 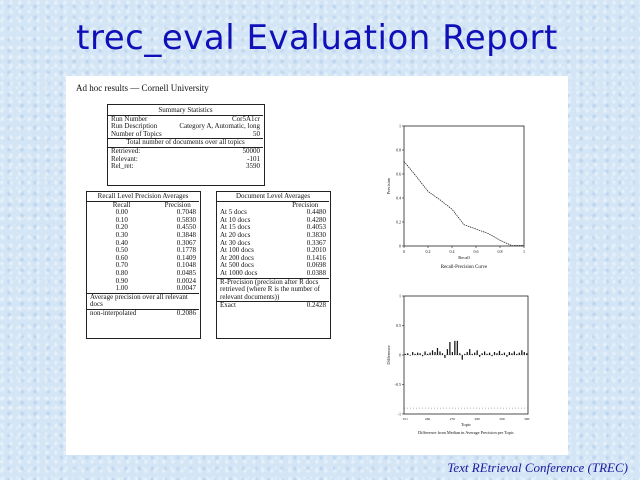 I want to click on x-tick-label: 0, so click(x=404, y=251).